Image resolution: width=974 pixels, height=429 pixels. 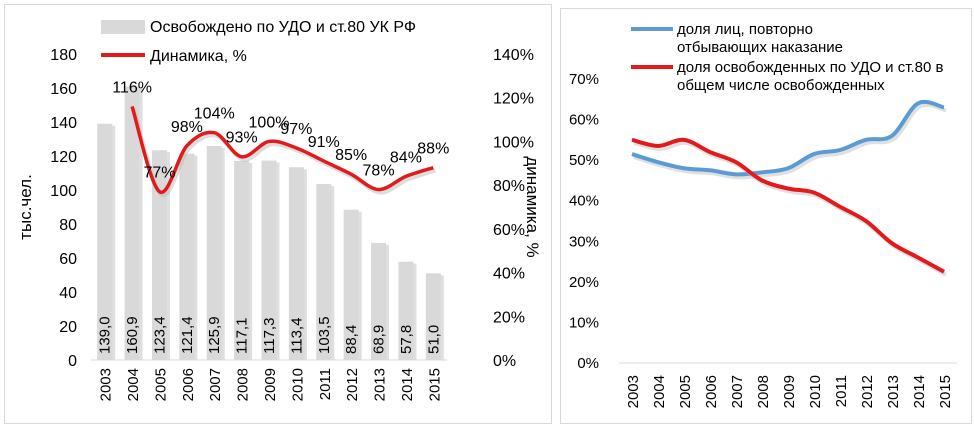 I want to click on y-tick-label: 20%, so click(x=584, y=282).